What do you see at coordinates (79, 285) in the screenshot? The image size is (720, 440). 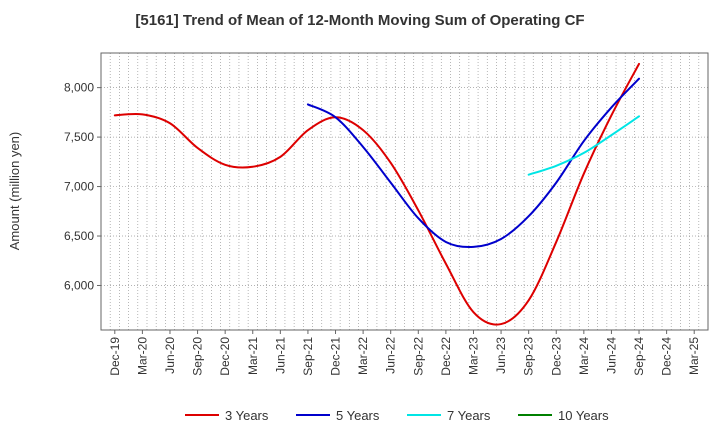 I see `y-tick-label: 6,000` at bounding box center [79, 285].